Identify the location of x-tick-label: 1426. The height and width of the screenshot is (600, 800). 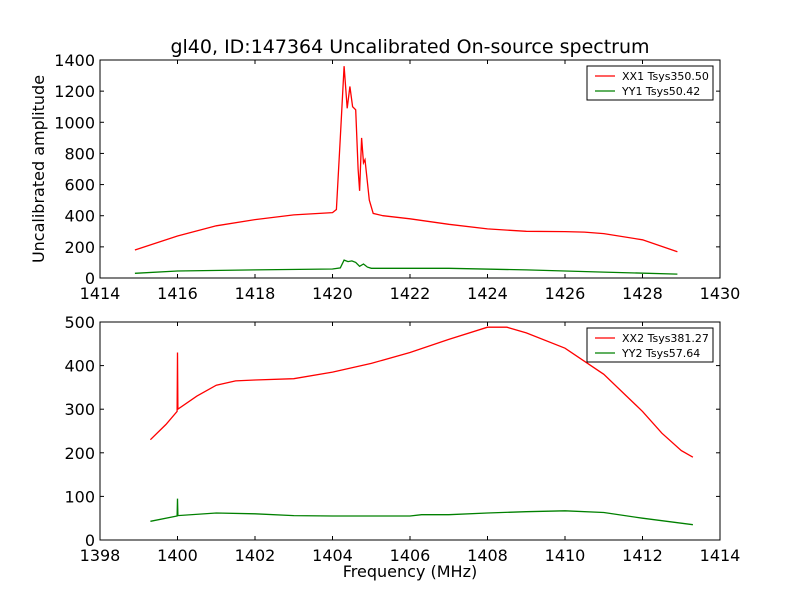
(565, 293).